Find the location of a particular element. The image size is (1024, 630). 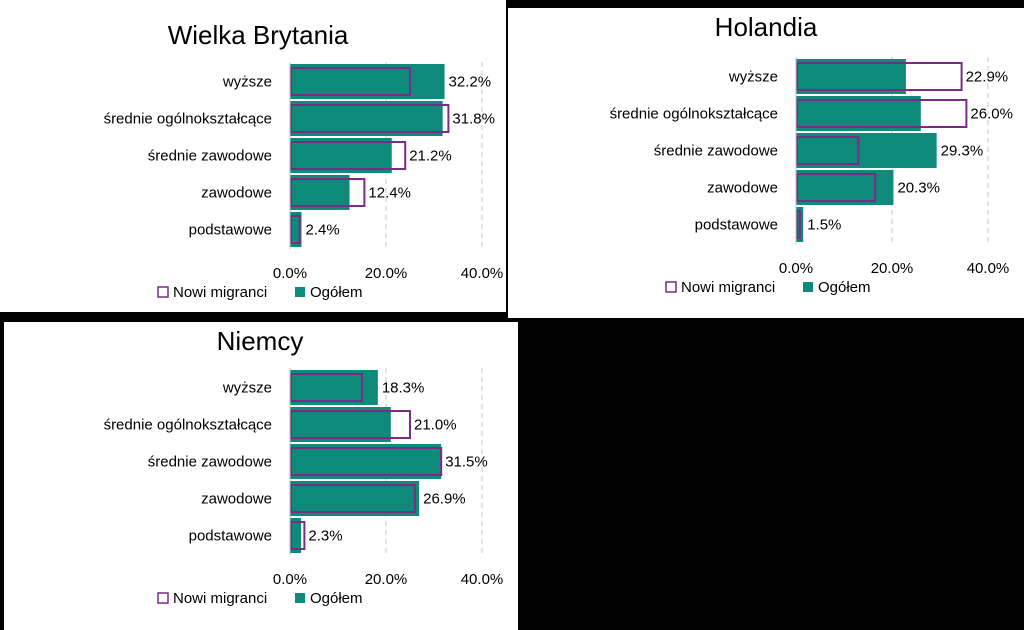

data-label: 2.3% is located at coordinates (325, 536).